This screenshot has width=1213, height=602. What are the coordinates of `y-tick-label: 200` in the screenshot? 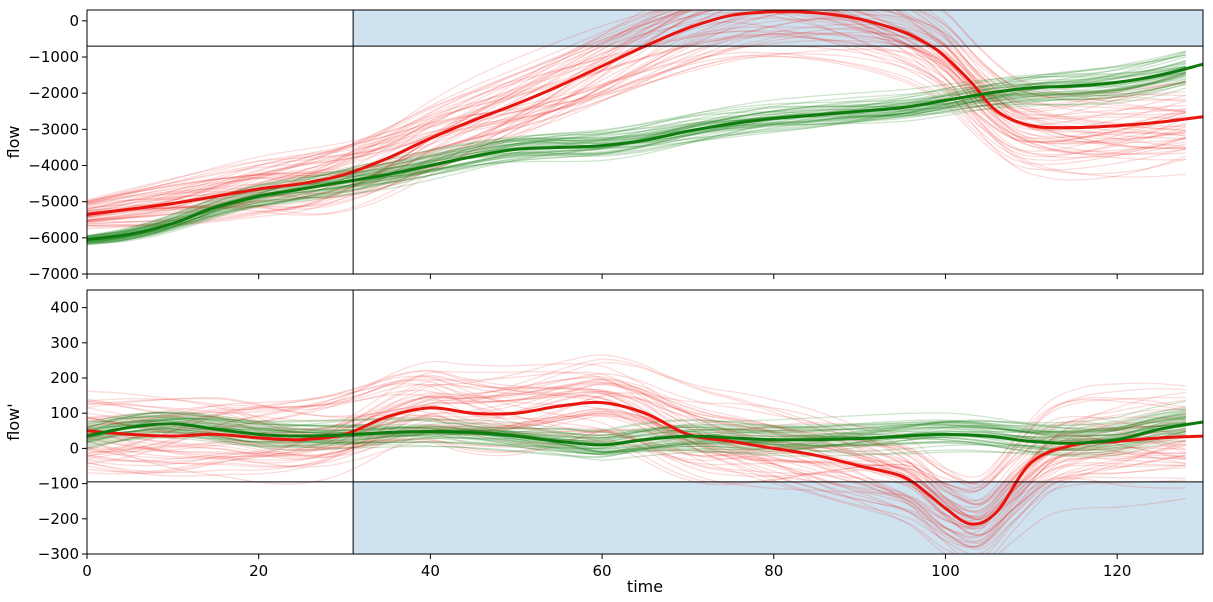 It's located at (64, 378).